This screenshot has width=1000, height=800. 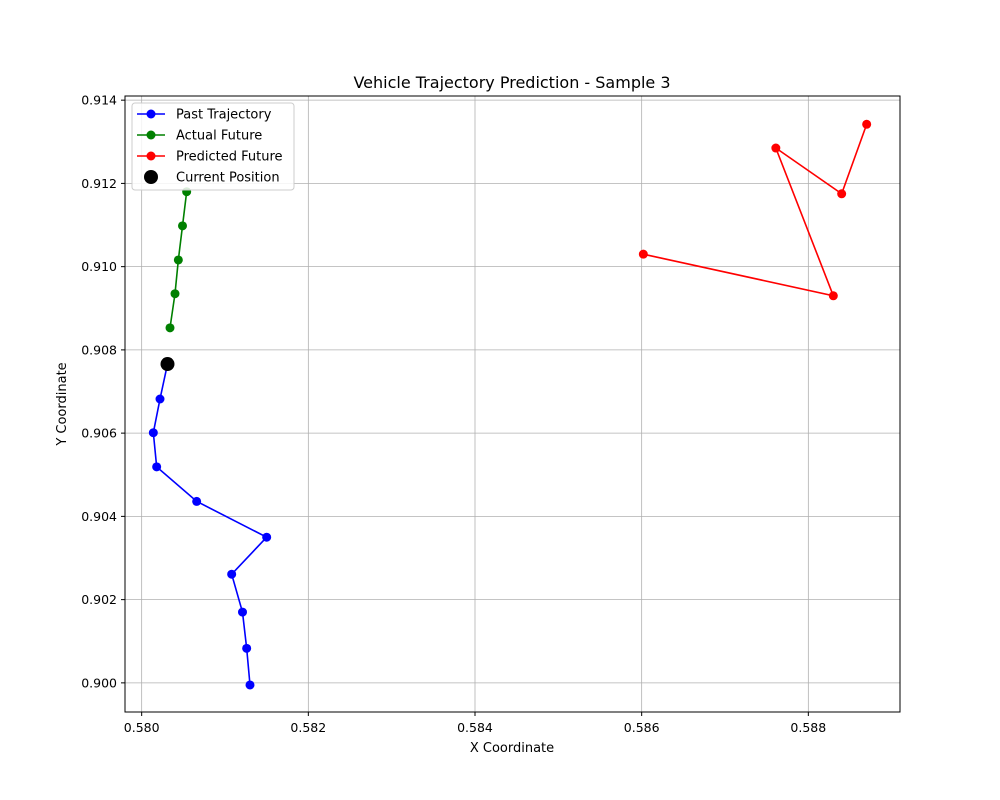 What do you see at coordinates (642, 727) in the screenshot?
I see `x-tick-label: 0.586` at bounding box center [642, 727].